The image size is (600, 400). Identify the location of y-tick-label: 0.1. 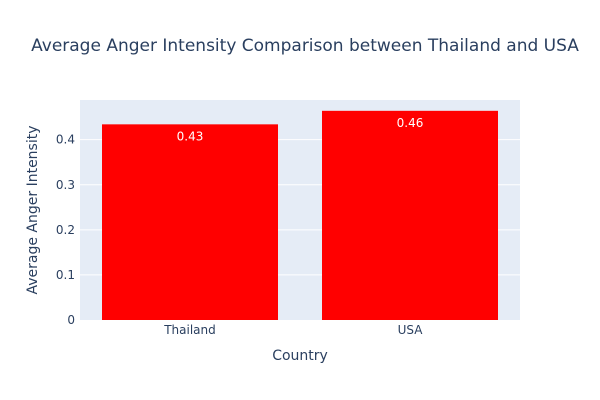
(65, 275).